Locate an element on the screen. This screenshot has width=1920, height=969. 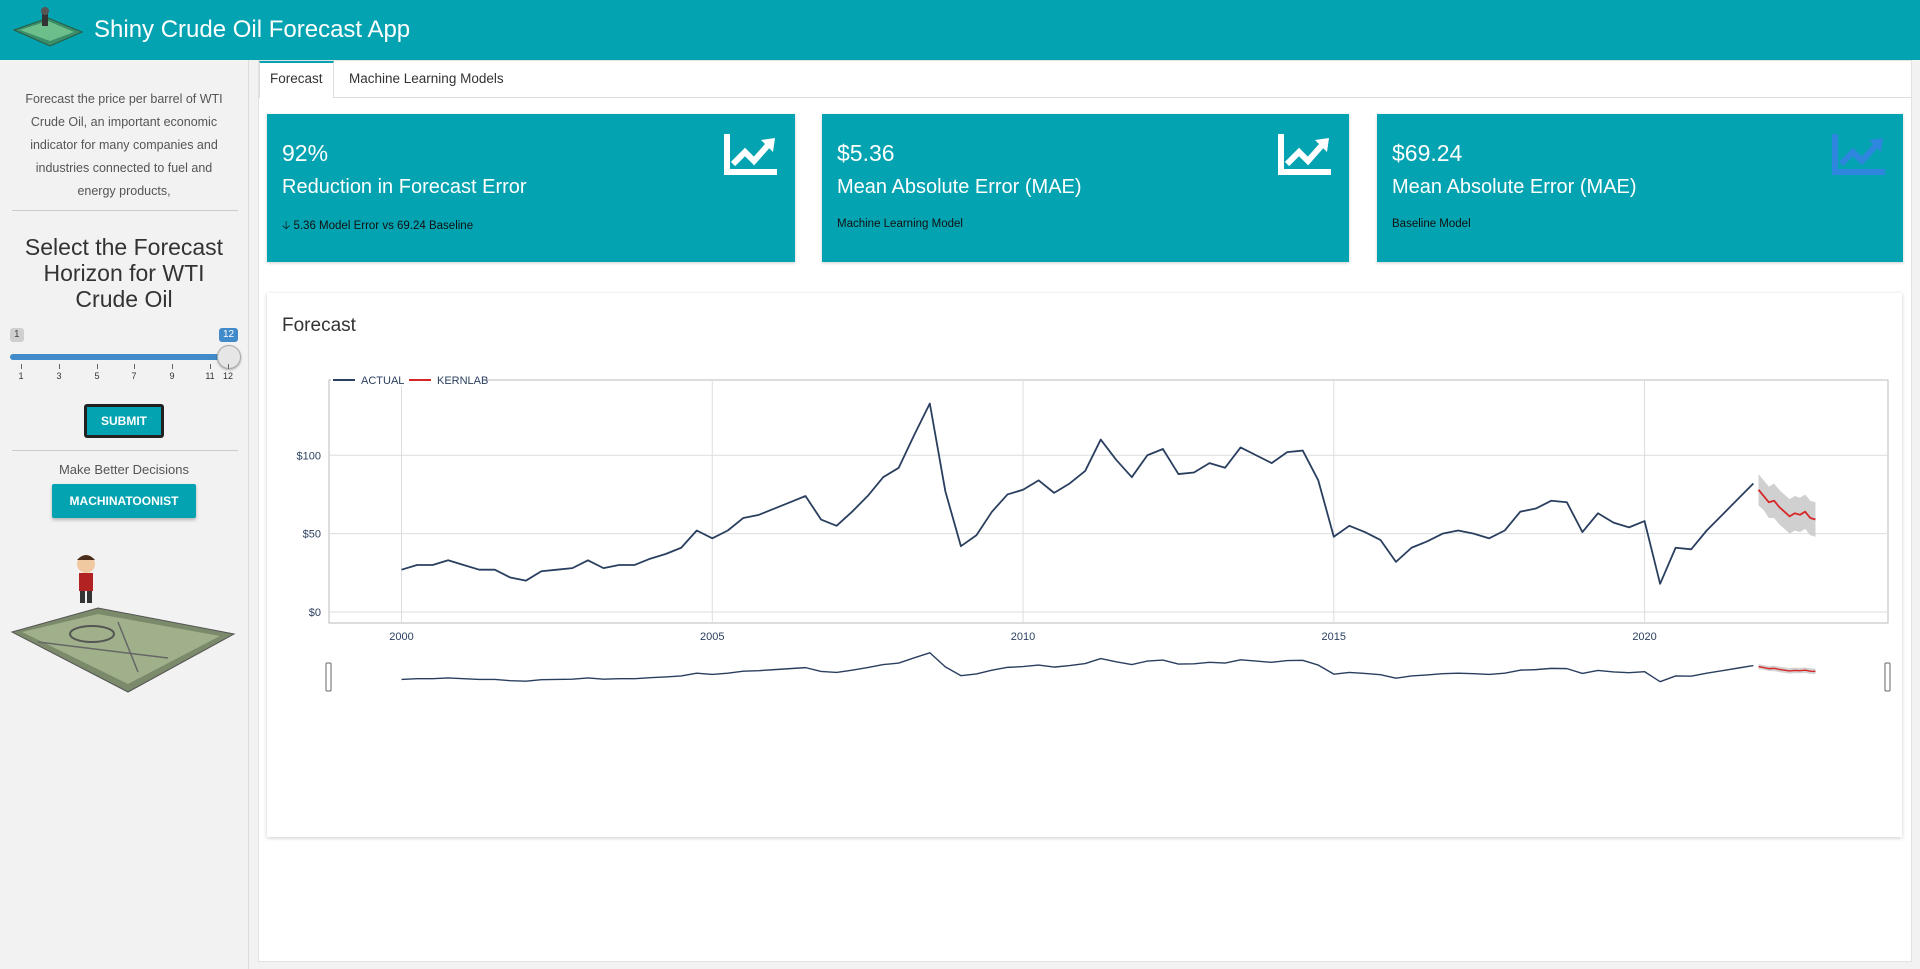
submit-button: SUBMIT is located at coordinates (124, 421).